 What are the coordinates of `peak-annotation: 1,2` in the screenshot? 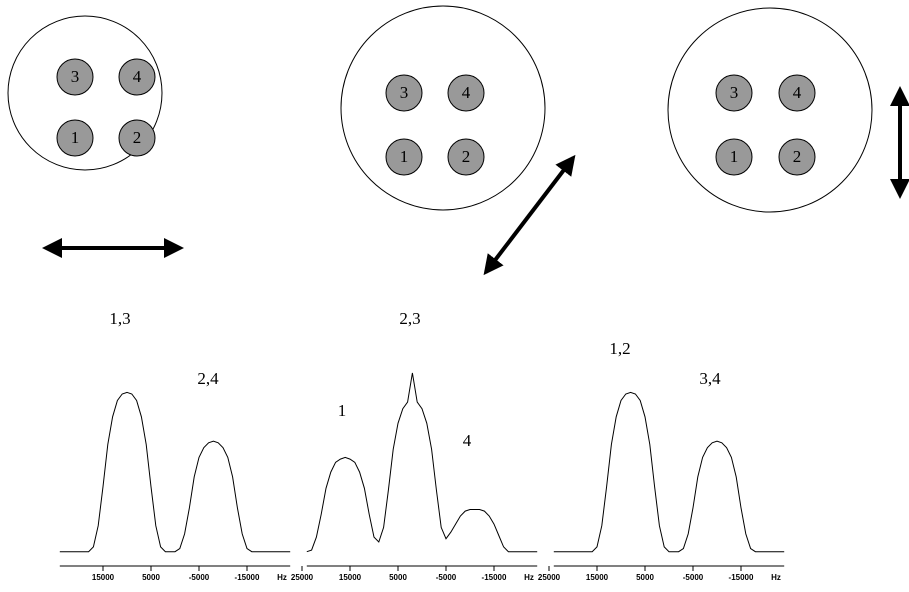 It's located at (619, 348).